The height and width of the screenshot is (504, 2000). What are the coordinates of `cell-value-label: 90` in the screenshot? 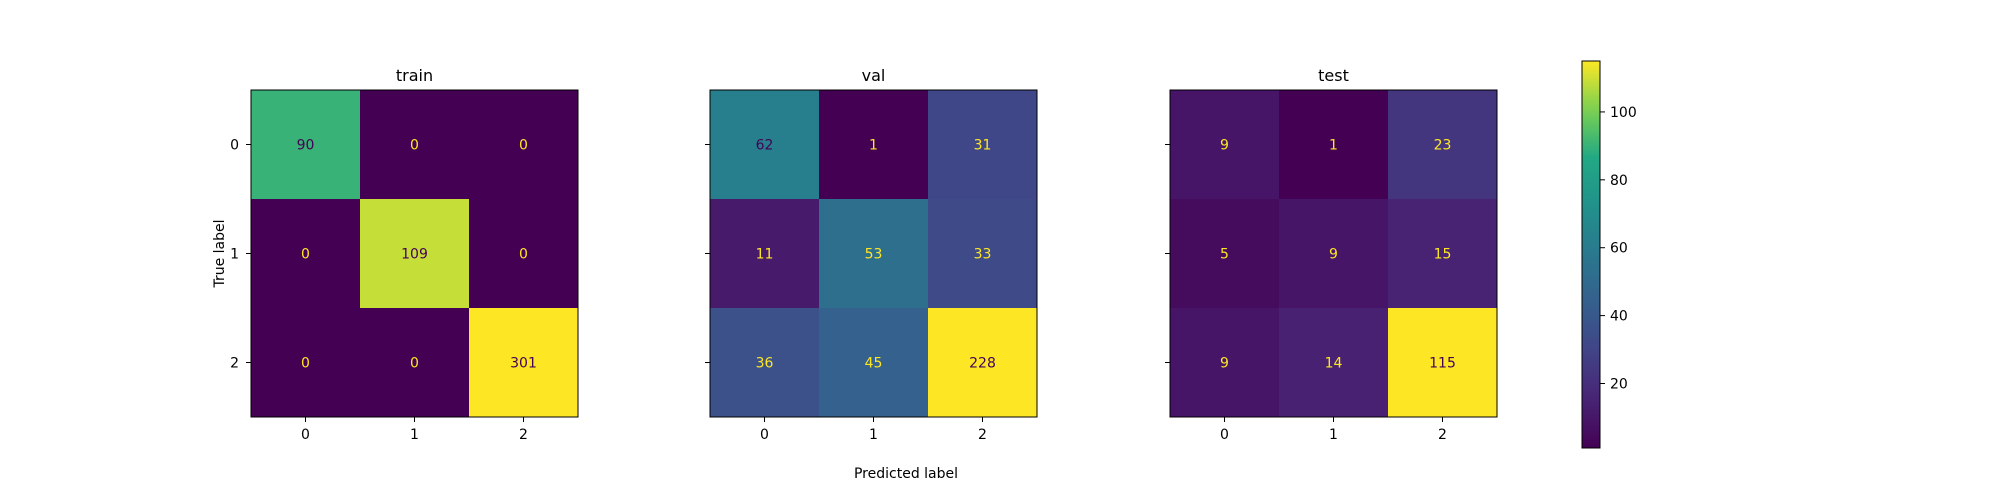 It's located at (306, 146).